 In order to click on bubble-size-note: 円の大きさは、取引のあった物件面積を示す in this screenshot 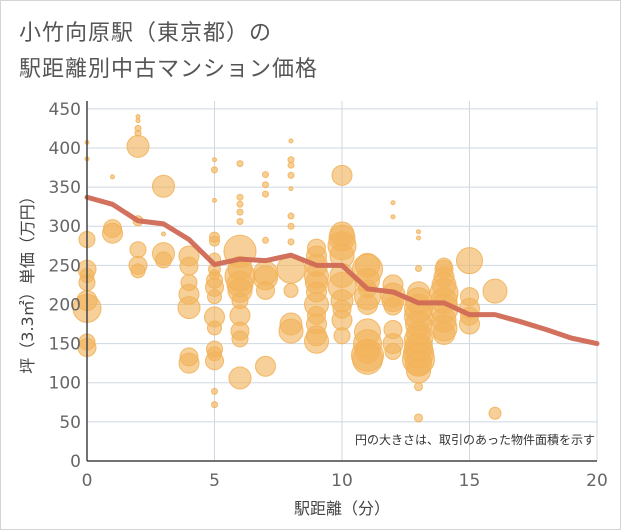, I will do `click(475, 439)`.